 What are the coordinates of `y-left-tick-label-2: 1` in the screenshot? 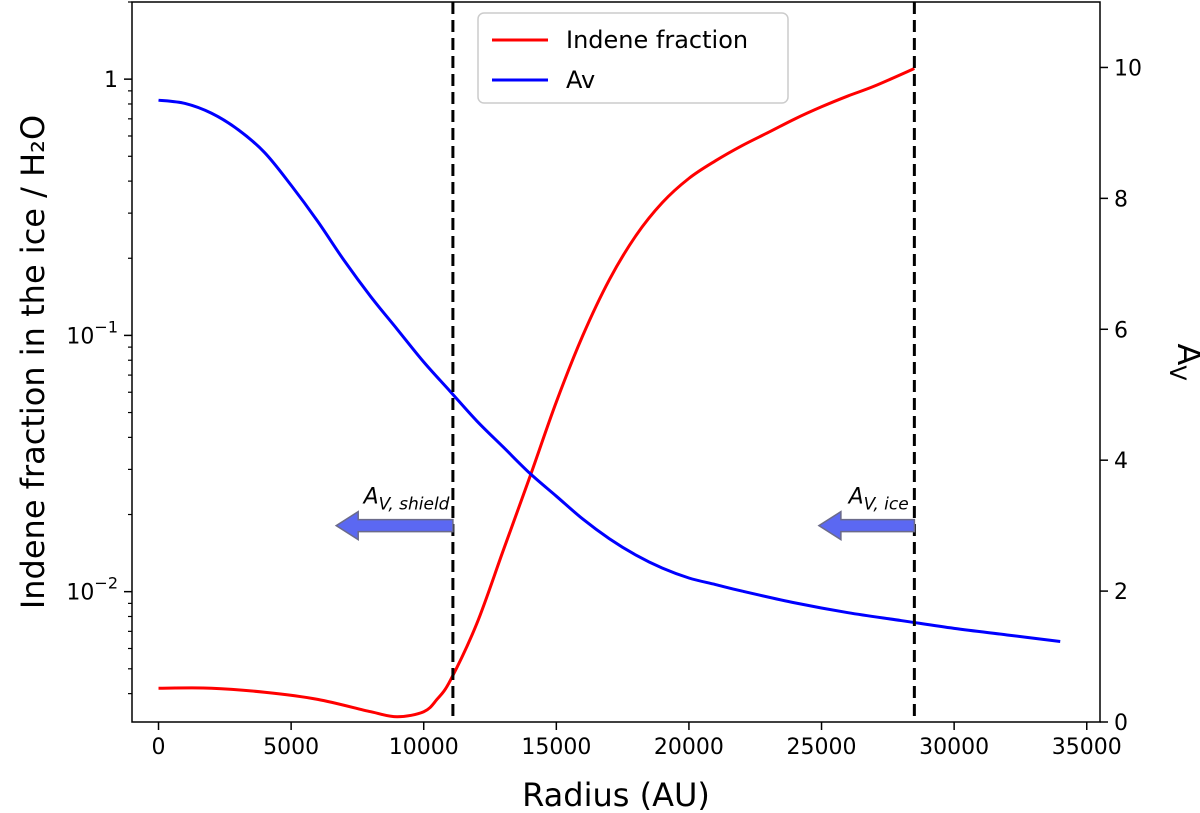 It's located at (111, 80).